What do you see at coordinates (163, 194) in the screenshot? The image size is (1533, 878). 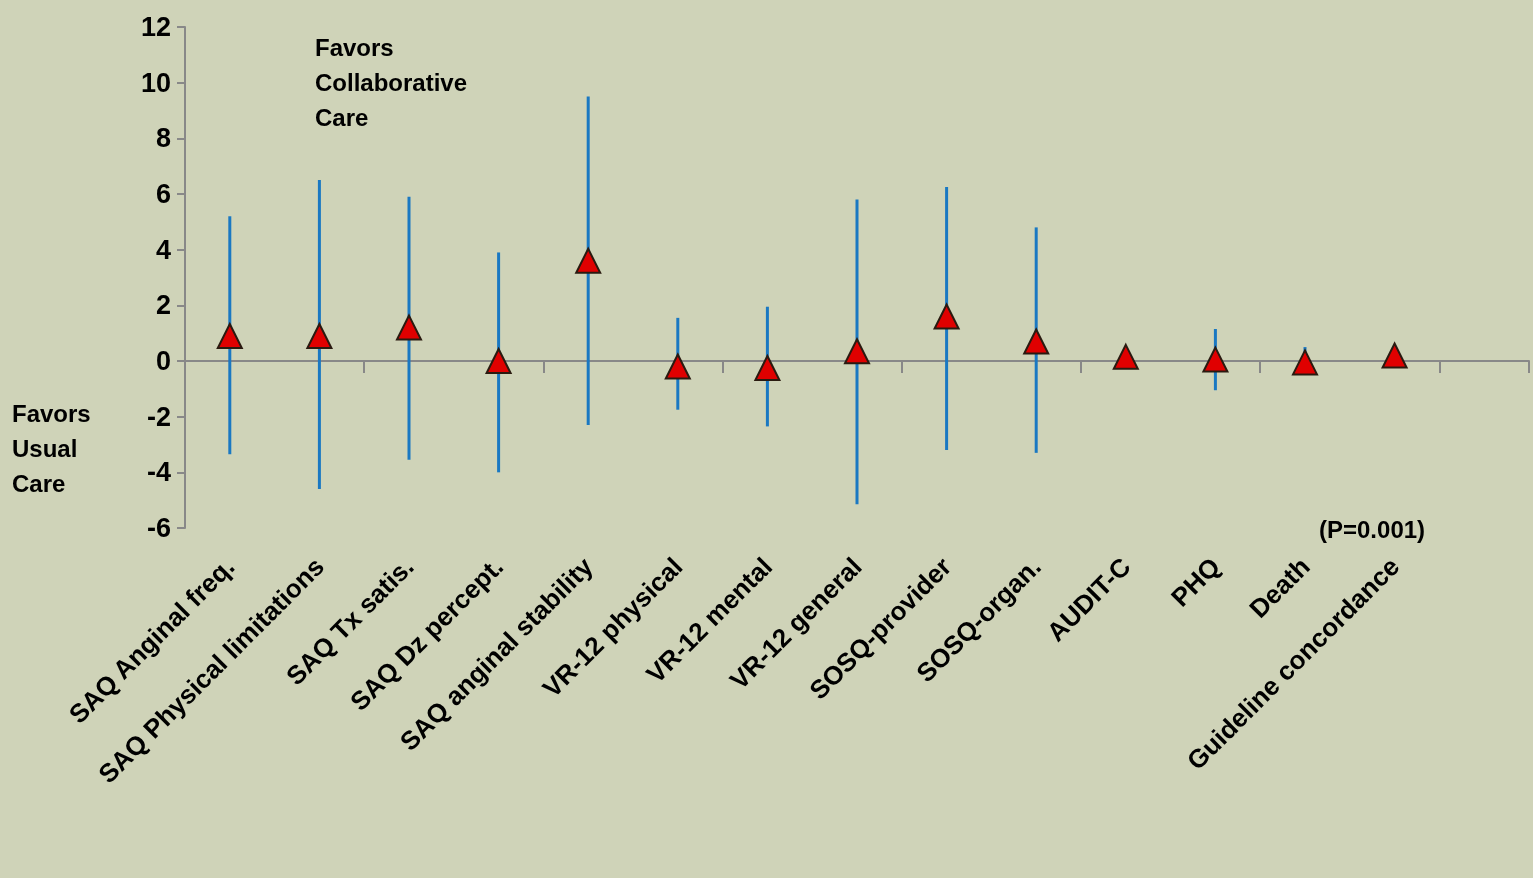 I see `y-tick-label: 6` at bounding box center [163, 194].